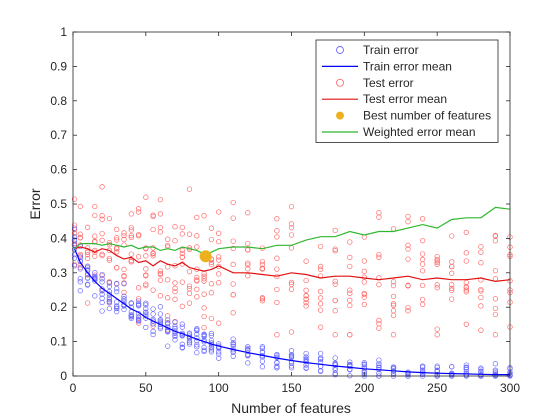  Describe the element at coordinates (58, 204) in the screenshot. I see `y-tick-label: 0.5` at that location.